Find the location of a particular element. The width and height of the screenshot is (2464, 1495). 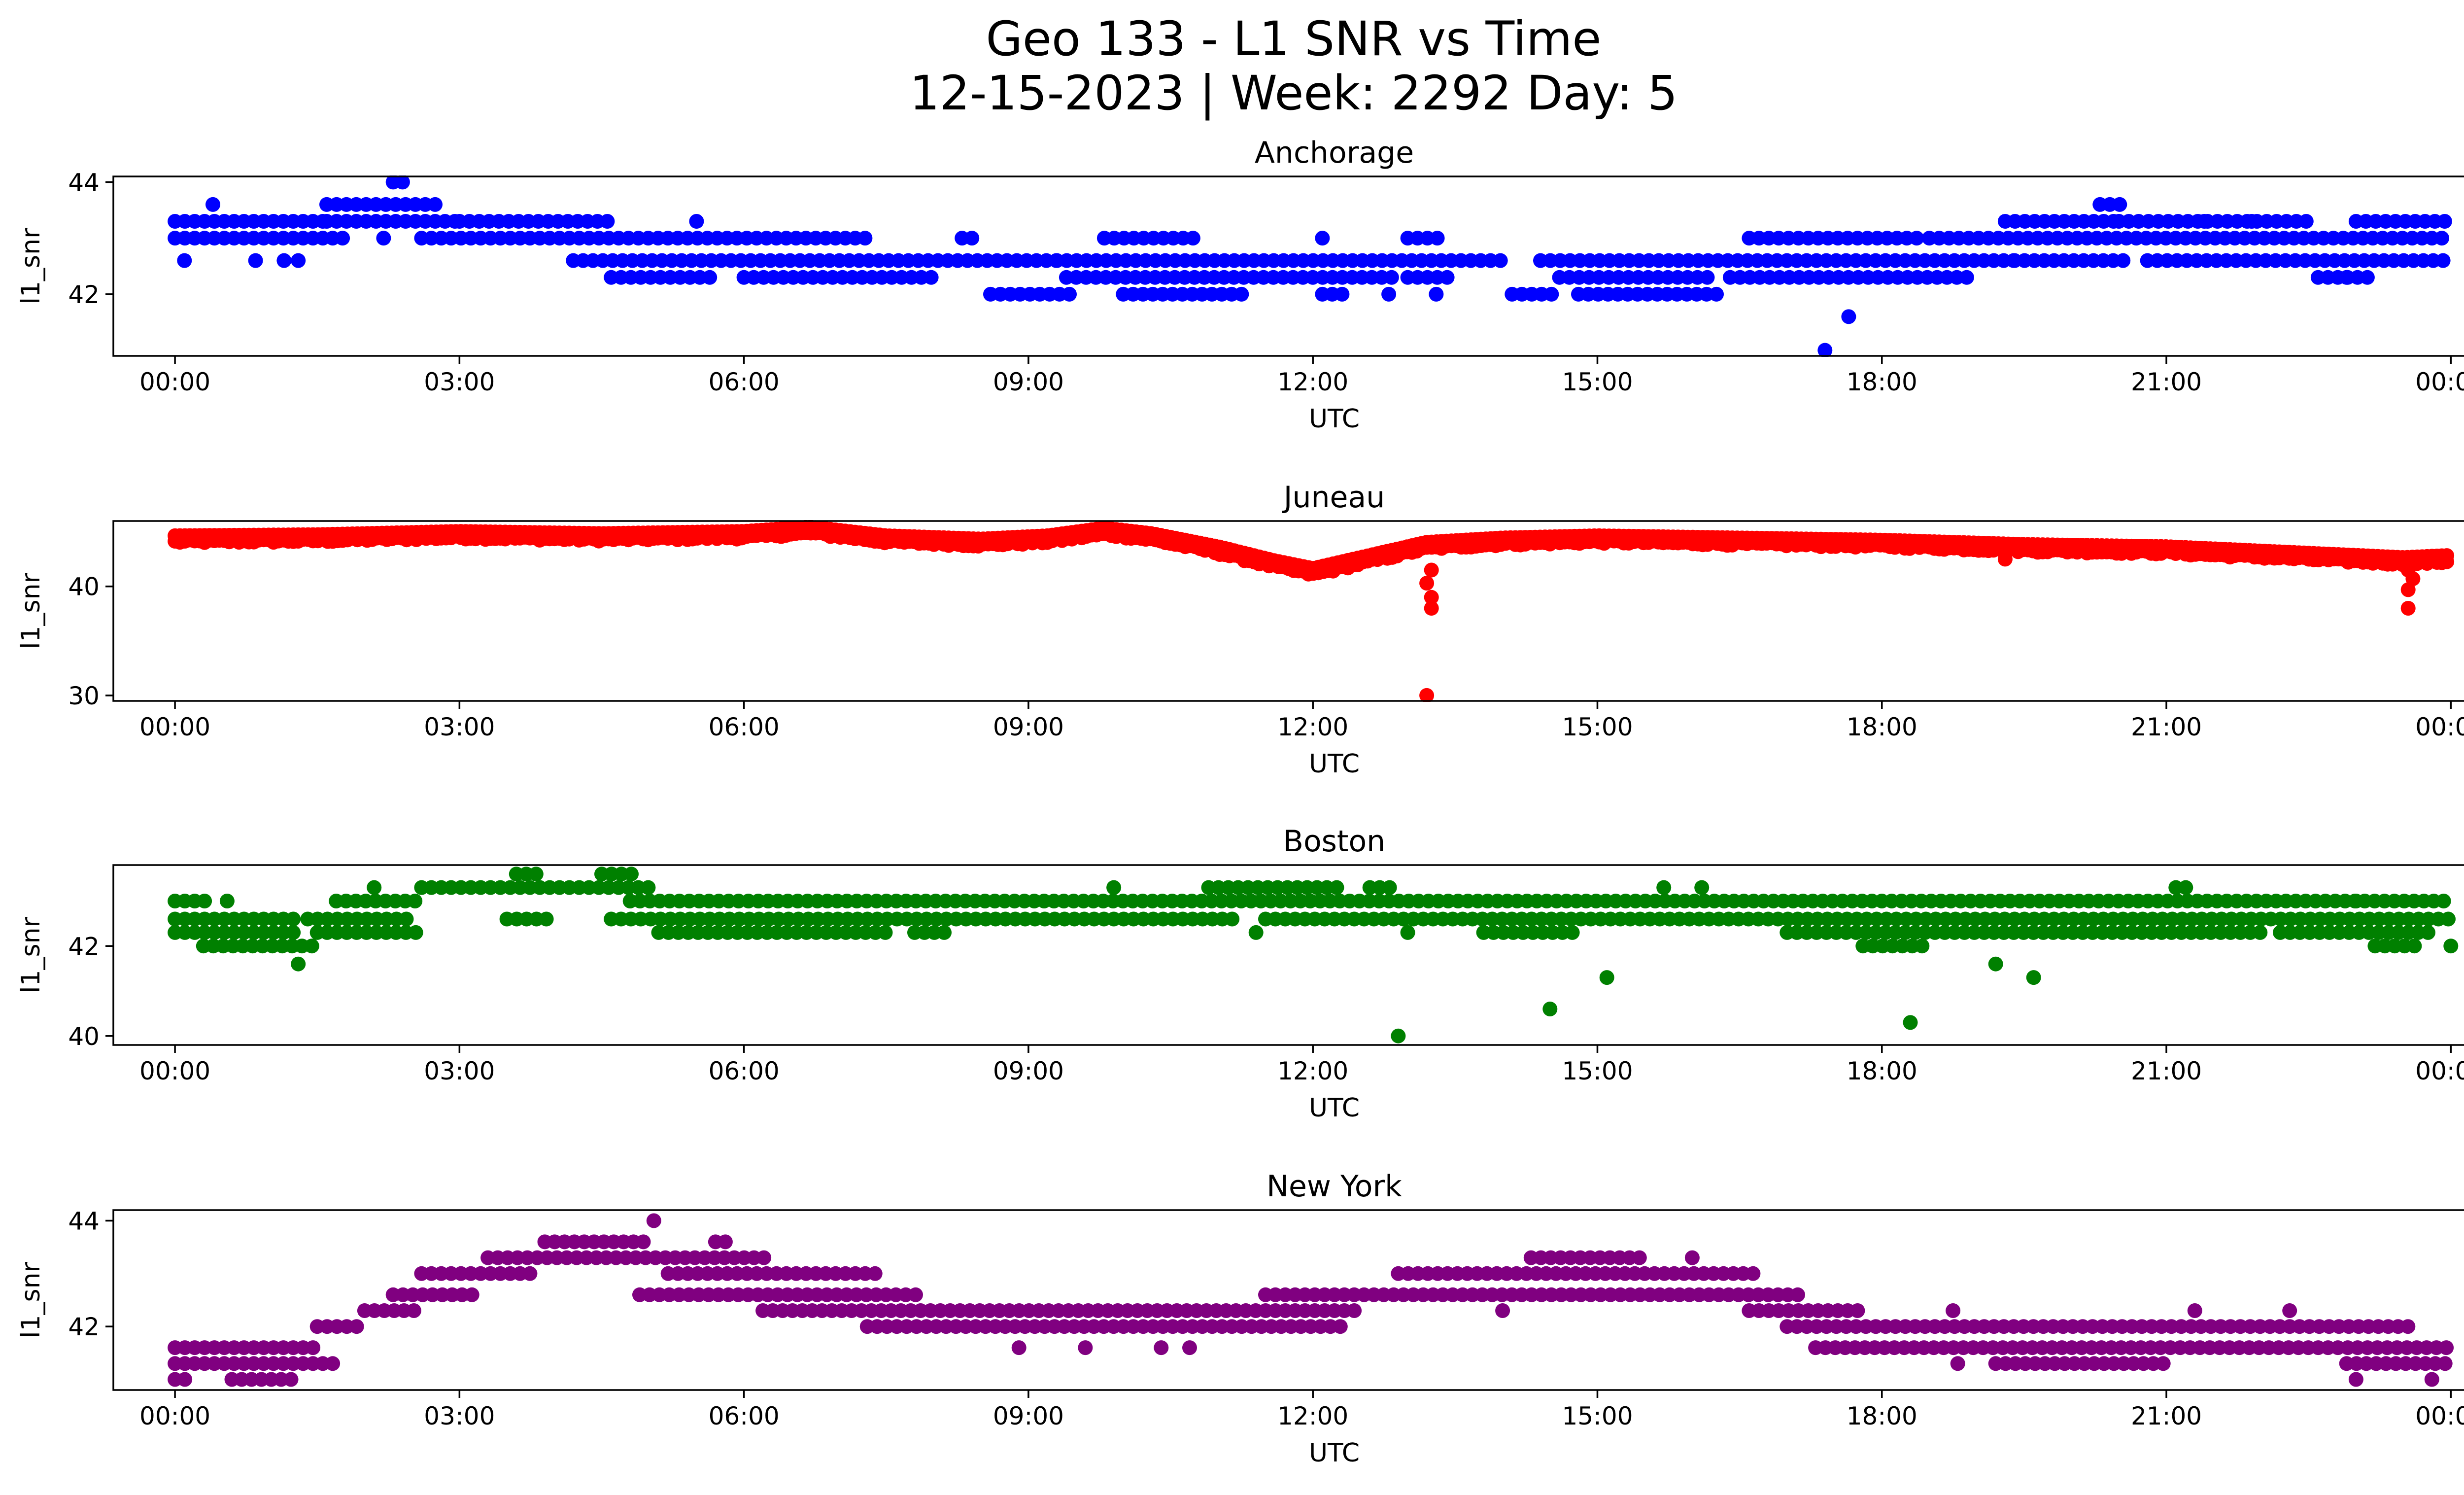

panel-title: Anchorage is located at coordinates (1334, 153).